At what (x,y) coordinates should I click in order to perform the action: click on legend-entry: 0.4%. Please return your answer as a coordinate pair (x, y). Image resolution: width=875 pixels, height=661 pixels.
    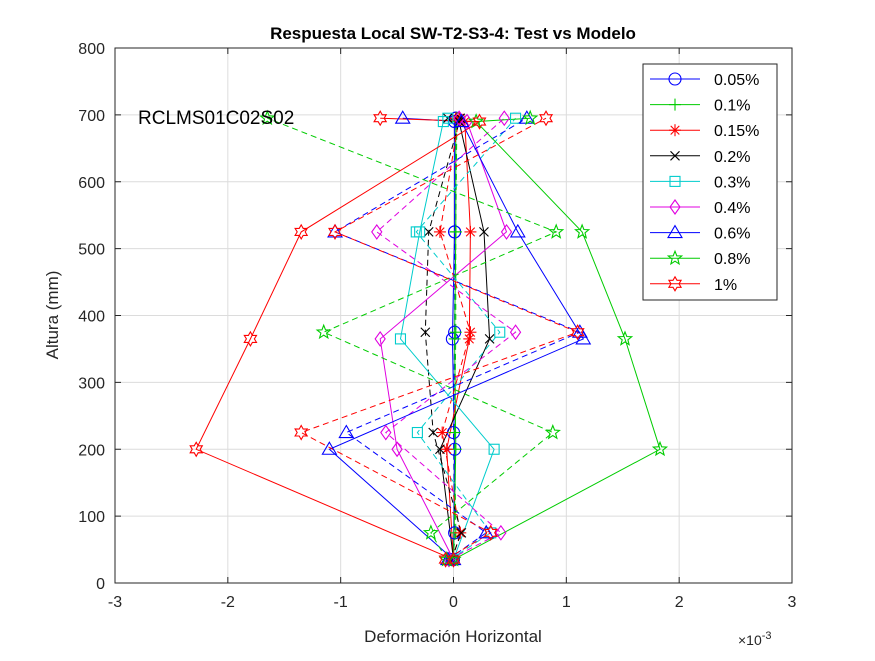
    Looking at the image, I should click on (700, 208).